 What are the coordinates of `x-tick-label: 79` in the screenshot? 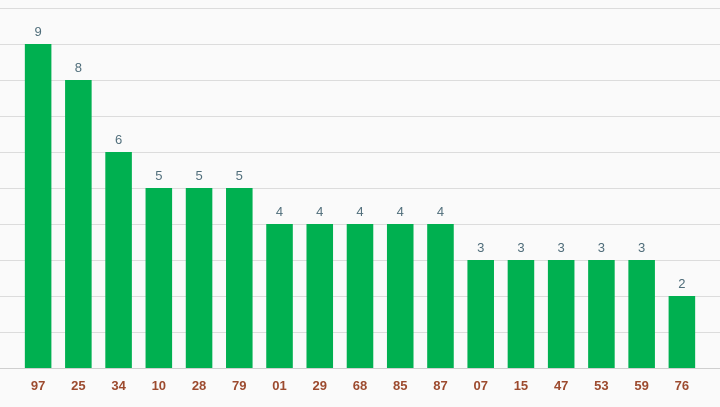 It's located at (239, 385).